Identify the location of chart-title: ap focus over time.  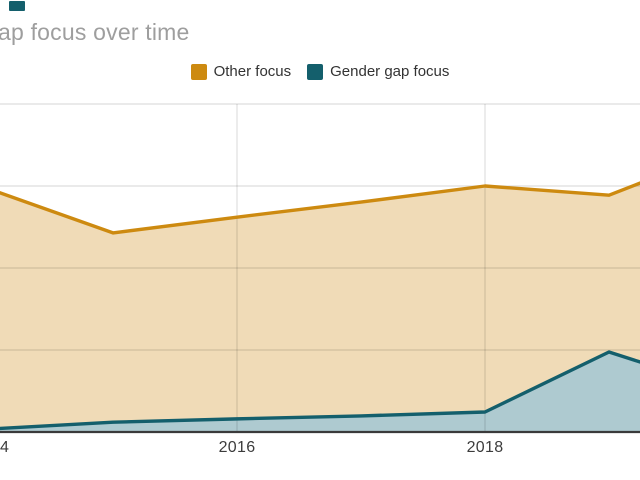
(95, 32).